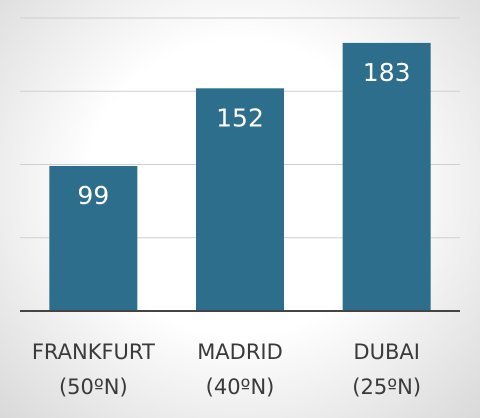 The image size is (480, 418). What do you see at coordinates (93, 352) in the screenshot?
I see `x-tick-label: FRANKFURT` at bounding box center [93, 352].